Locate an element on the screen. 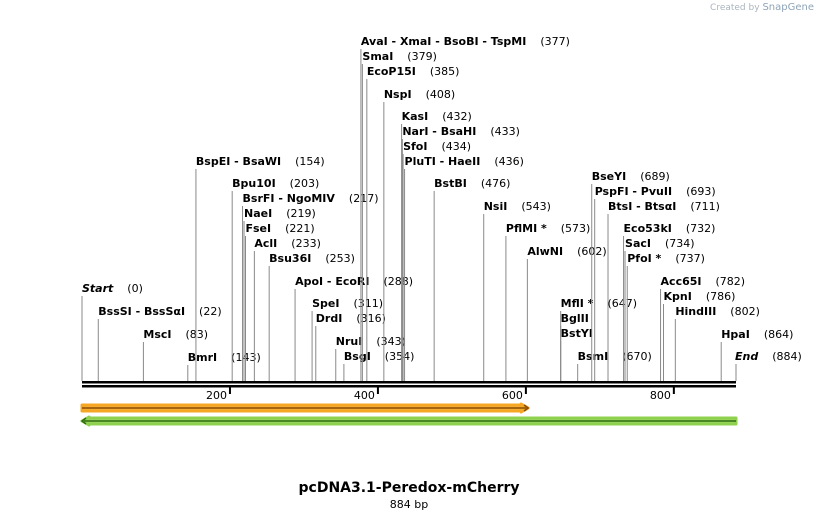  site-kasi: KasI (432) is located at coordinates (436, 245).